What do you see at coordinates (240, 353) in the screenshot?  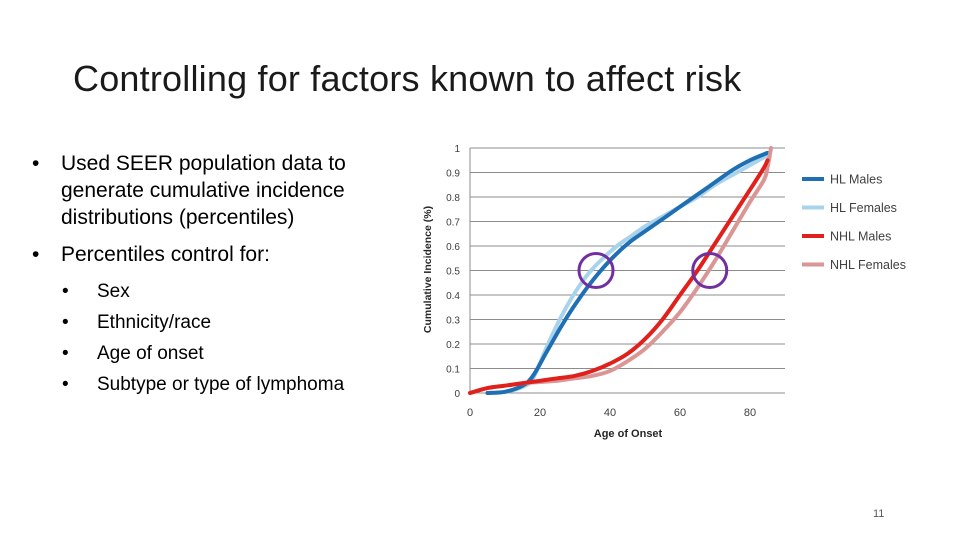 I see `sub-bullet-item: • Age of onset` at bounding box center [240, 353].